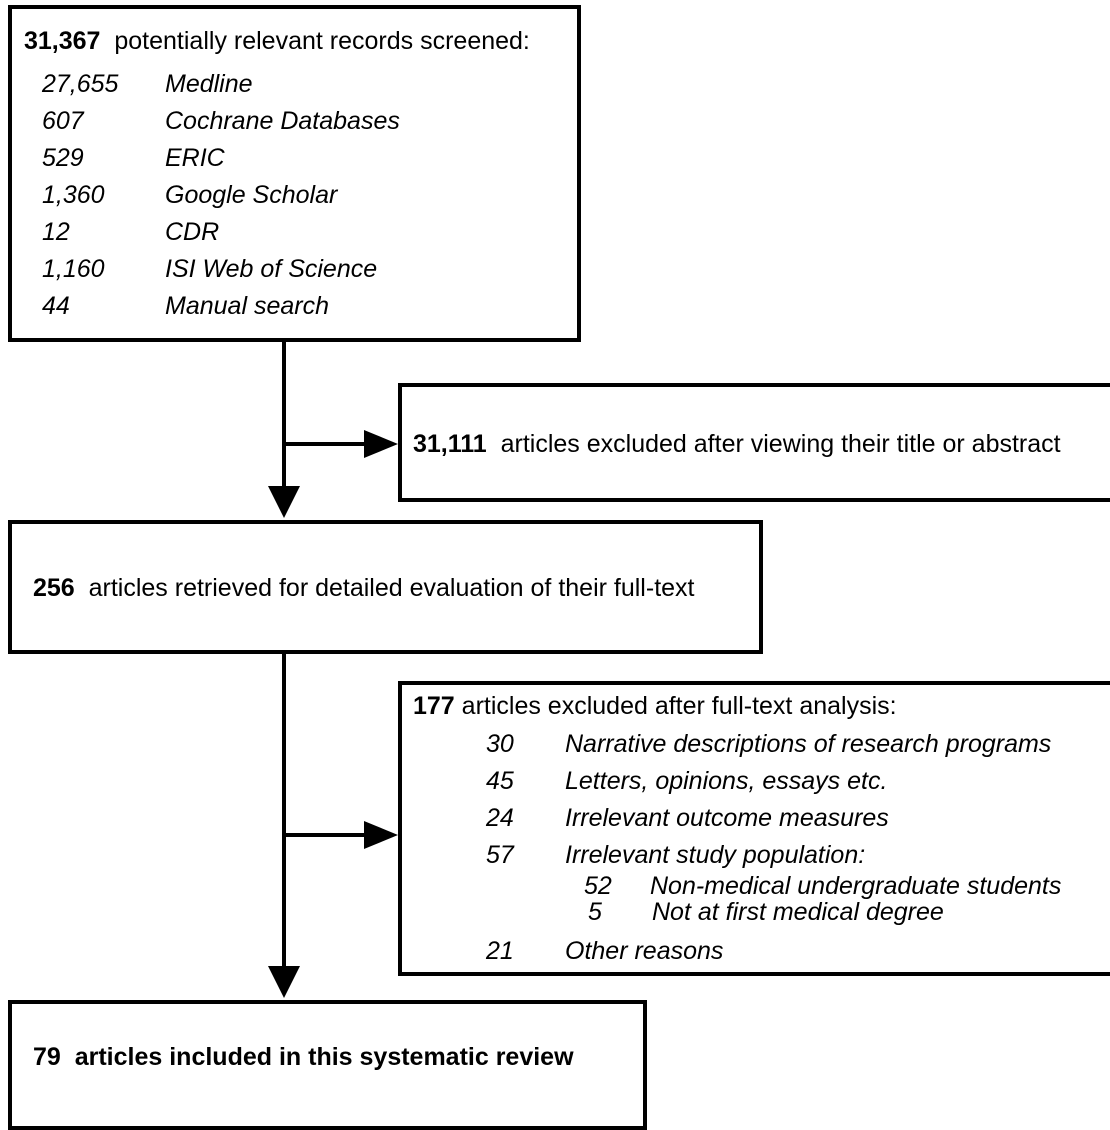 This screenshot has width=1110, height=1130. I want to click on retrieved-count: 256, so click(54, 588).